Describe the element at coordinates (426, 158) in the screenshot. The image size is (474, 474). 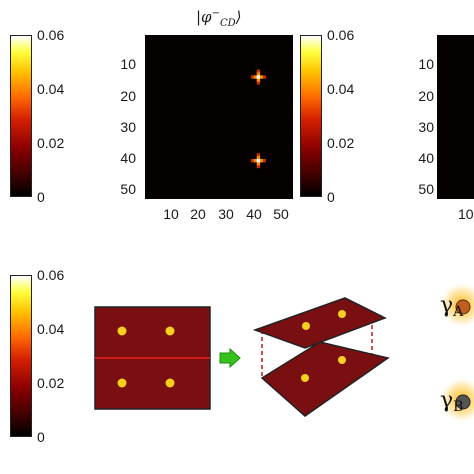
I see `y-tick-right: 40` at that location.